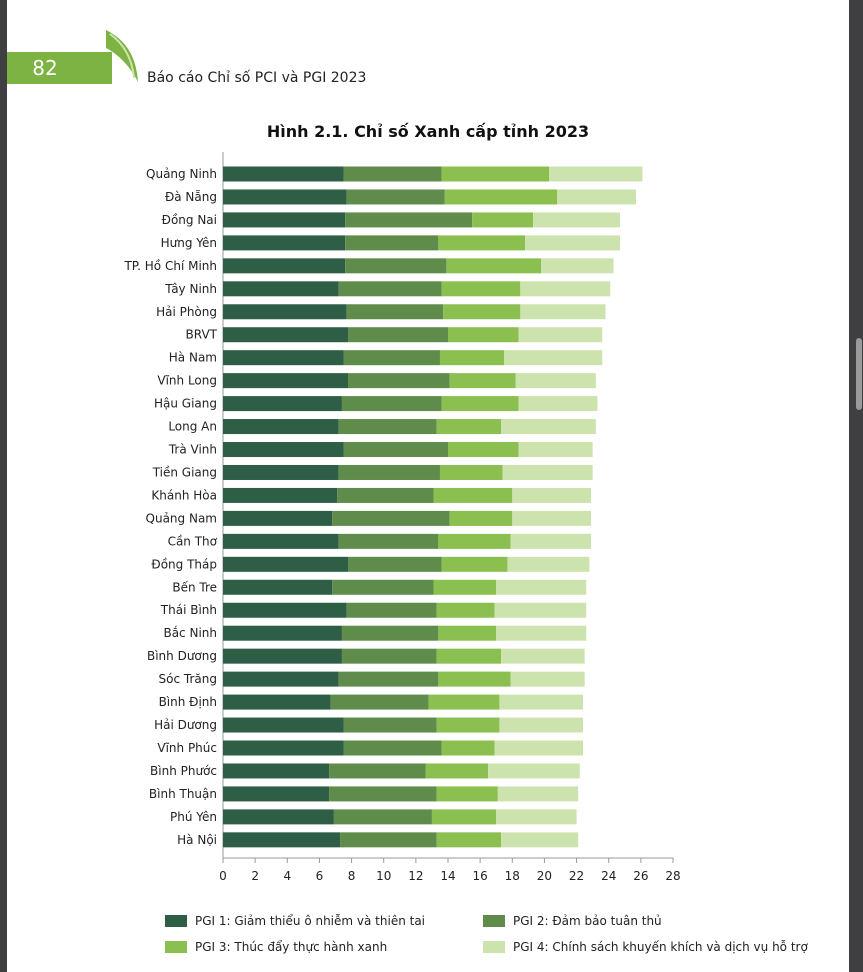 This screenshot has width=863, height=972. What do you see at coordinates (202, 335) in the screenshot?
I see `category-label: BRVT` at bounding box center [202, 335].